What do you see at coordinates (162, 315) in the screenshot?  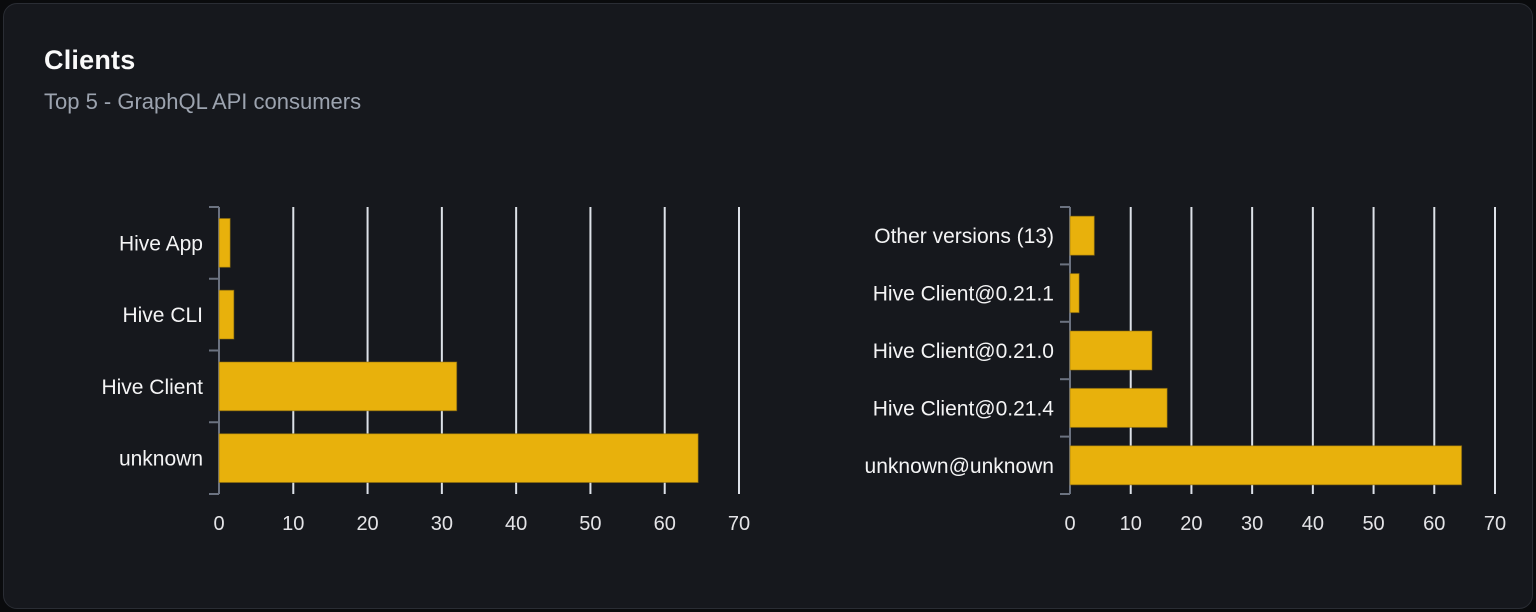 I see `category-label-hive-cli: Hive CLI` at bounding box center [162, 315].